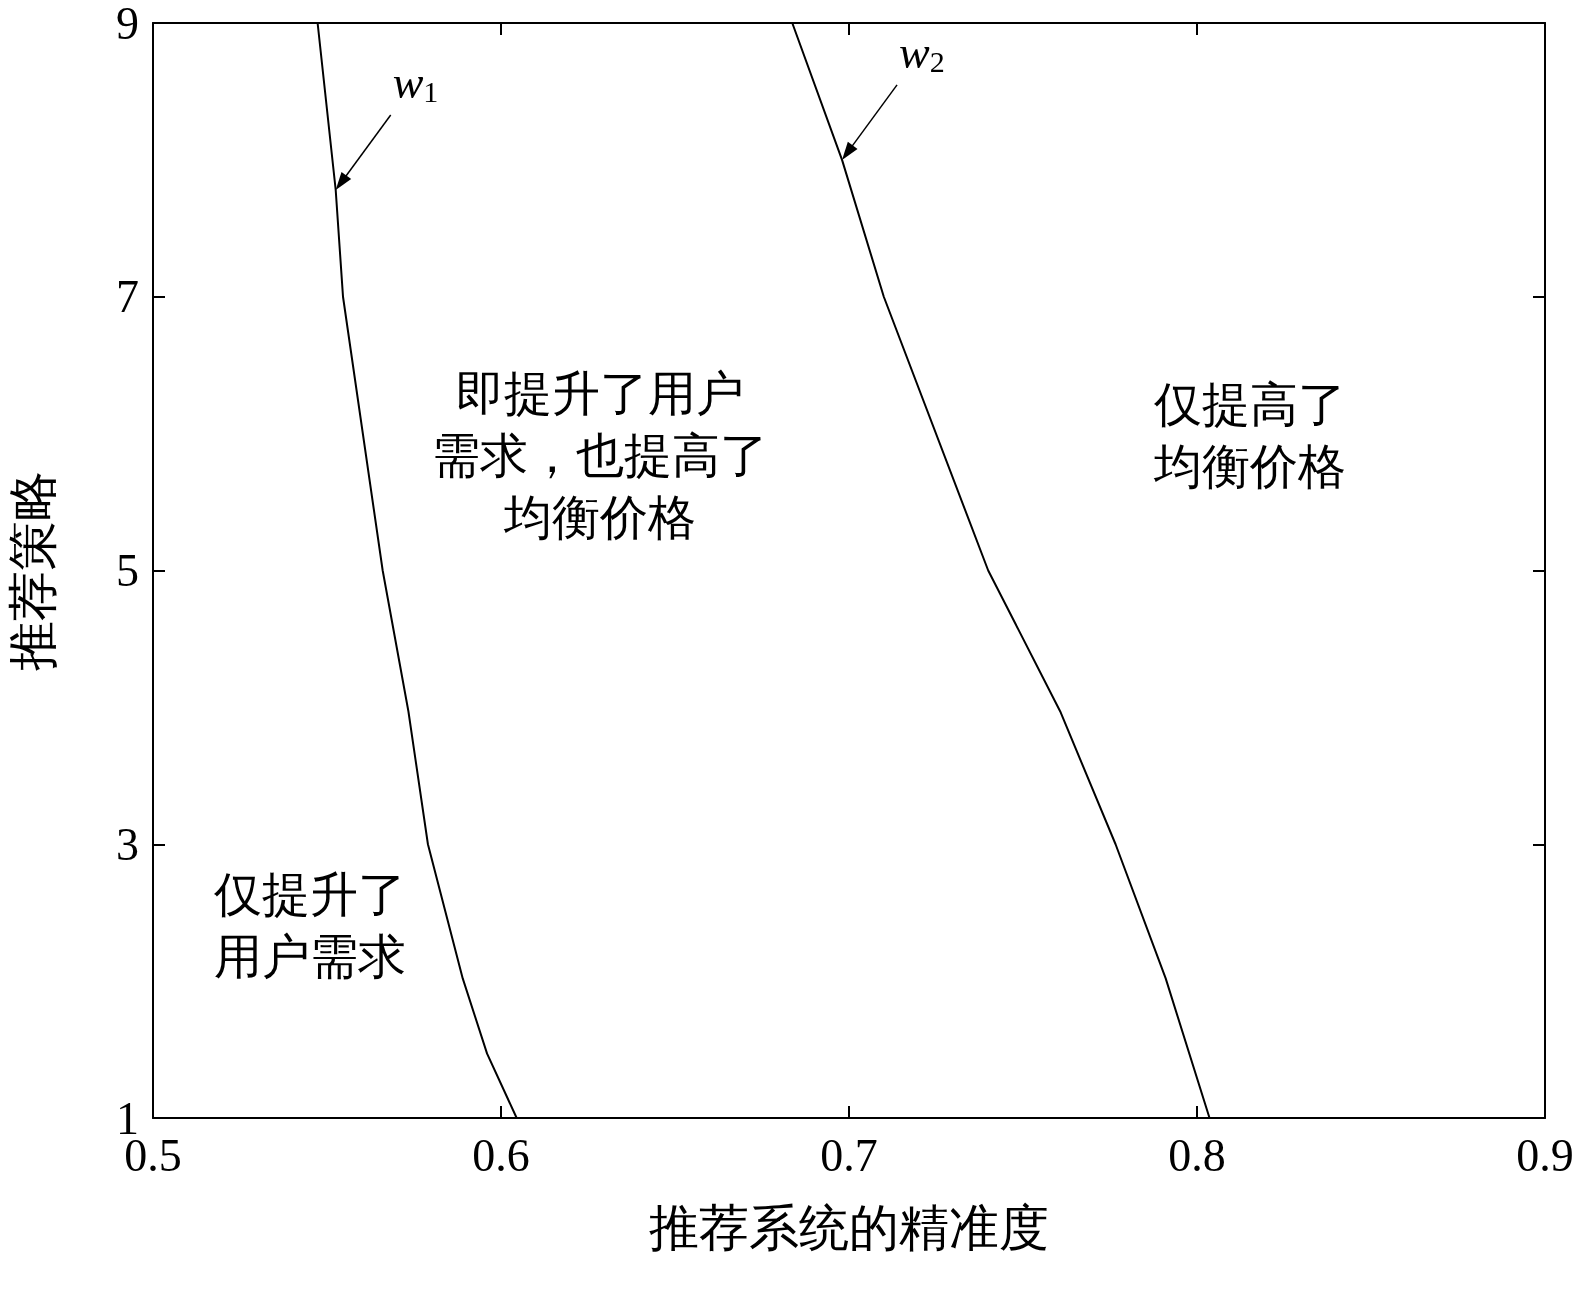 The width and height of the screenshot is (1589, 1291). Describe the element at coordinates (127, 24) in the screenshot. I see `y-tick-label: 9` at that location.